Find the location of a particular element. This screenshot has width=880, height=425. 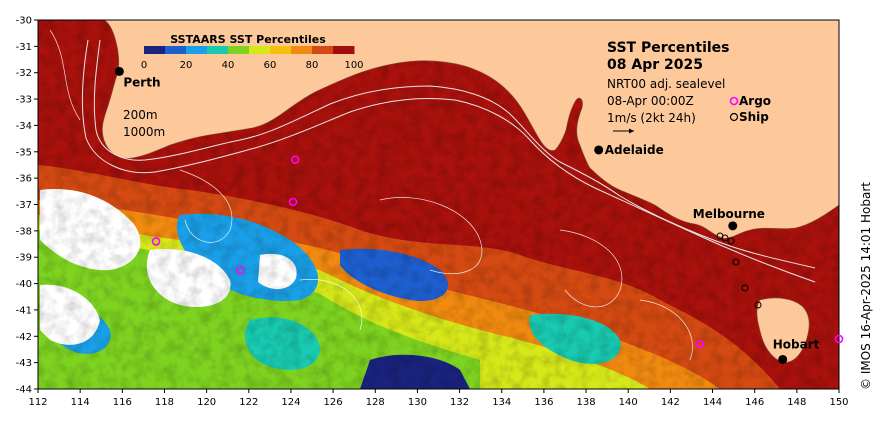

y-tick-label: -39 is located at coordinates (24, 258).